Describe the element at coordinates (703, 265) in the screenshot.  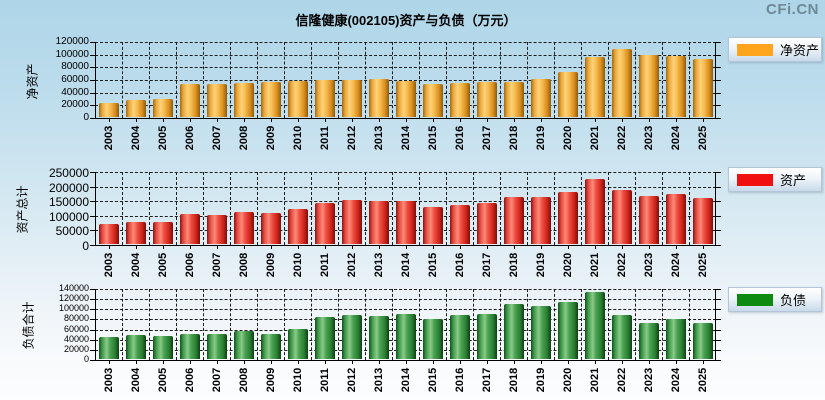
I see `x-tick-label: 2025` at that location.